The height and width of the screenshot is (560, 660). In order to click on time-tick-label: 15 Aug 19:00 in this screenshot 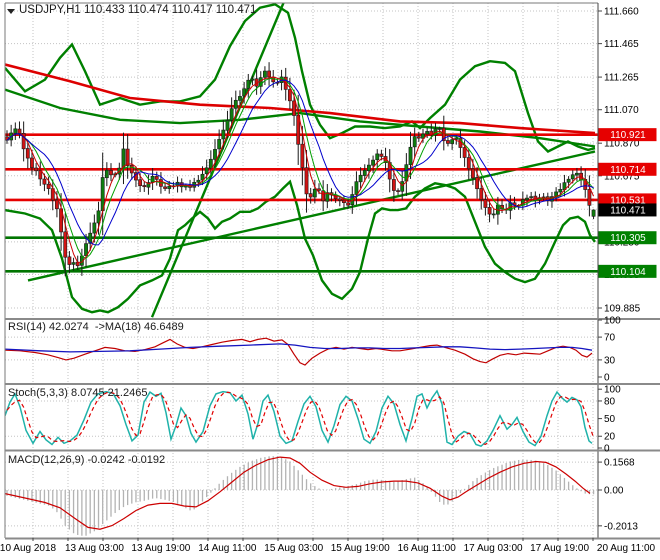, I will do `click(360, 548)`.